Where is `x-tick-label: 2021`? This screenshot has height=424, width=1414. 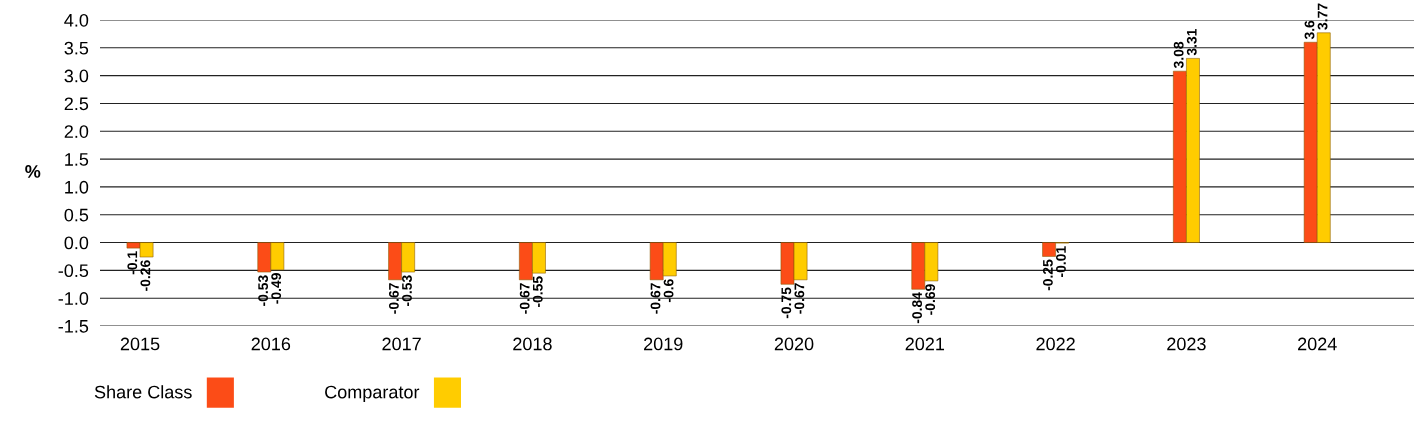 x-tick-label: 2021 is located at coordinates (925, 344).